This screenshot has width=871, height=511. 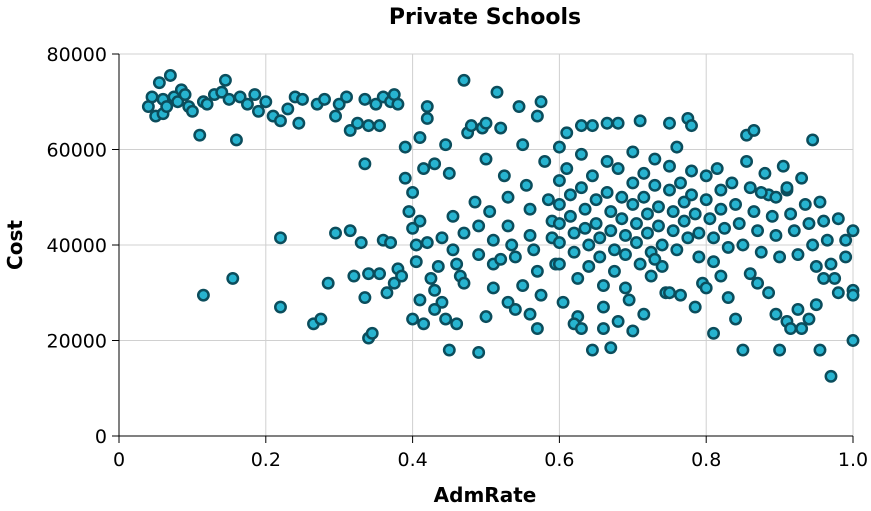 I want to click on x-tick-label: 0.2, so click(x=266, y=460).